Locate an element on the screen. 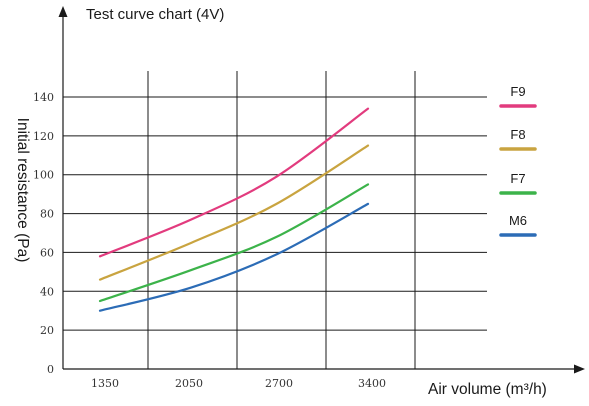 This screenshot has width=589, height=406. y-tick-label: 120 is located at coordinates (43, 136).